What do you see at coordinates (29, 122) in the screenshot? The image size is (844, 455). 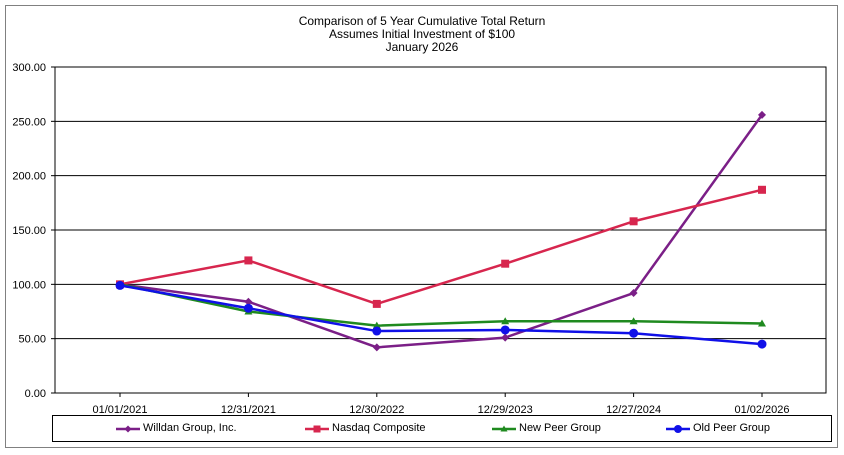 I see `y-tick-label: 250.00` at bounding box center [29, 122].